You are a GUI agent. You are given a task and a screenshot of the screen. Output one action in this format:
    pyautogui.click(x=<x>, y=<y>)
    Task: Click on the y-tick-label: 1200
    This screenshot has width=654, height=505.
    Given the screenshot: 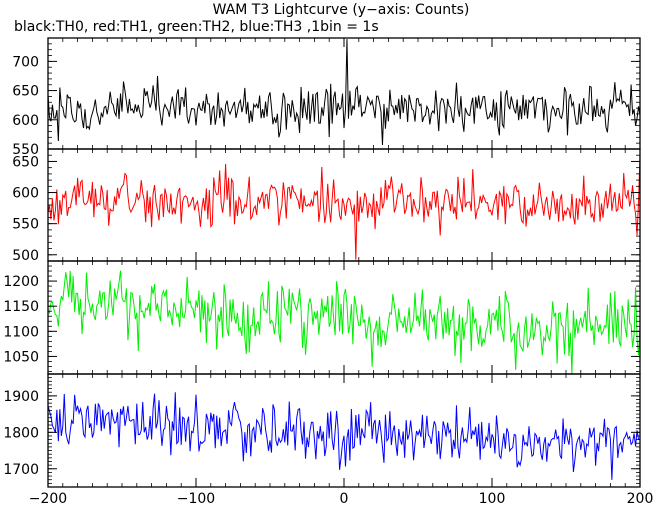 What is the action you would take?
    pyautogui.click(x=21, y=282)
    